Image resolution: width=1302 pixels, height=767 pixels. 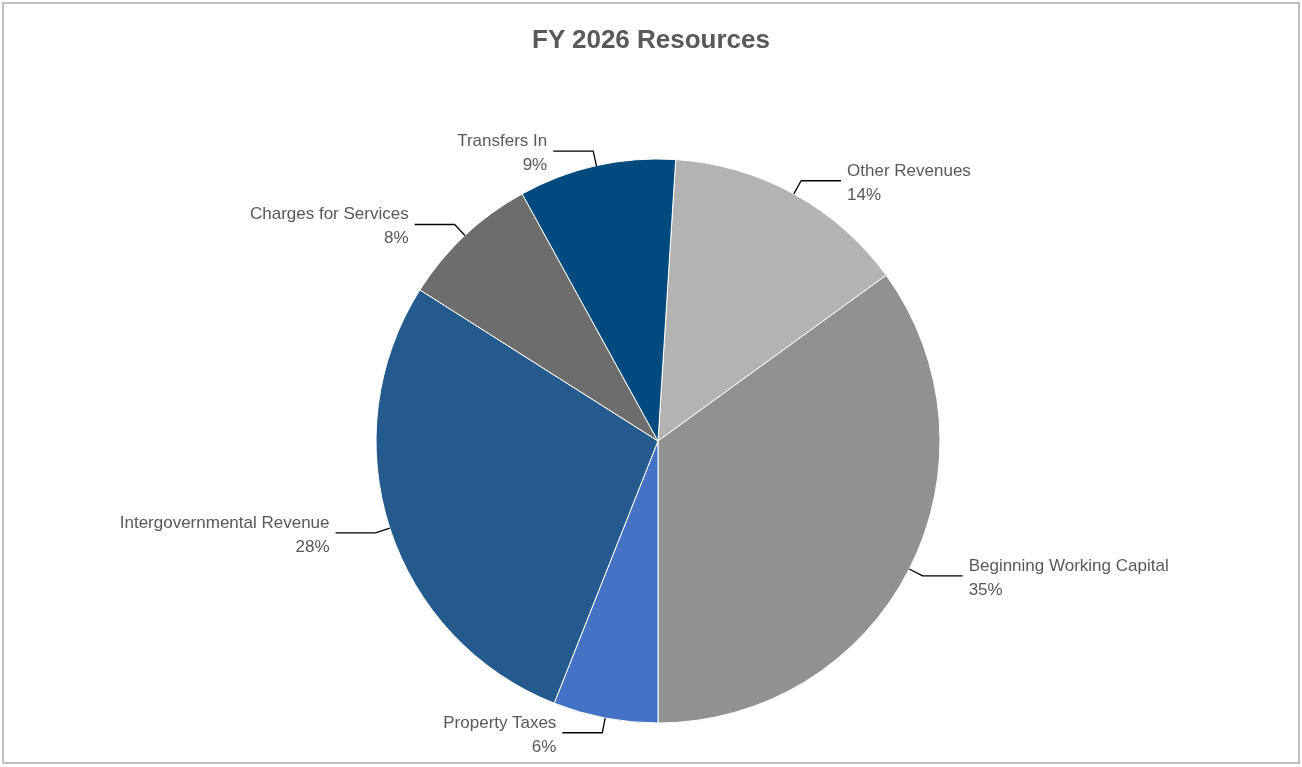 I want to click on slice-label: Transfers In, so click(x=502, y=141).